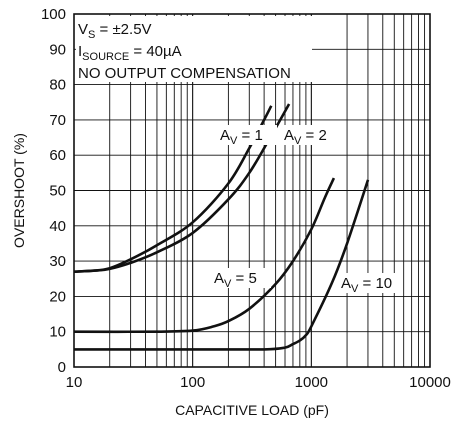 This screenshot has width=452, height=421. I want to click on y-axis-label: OVERSHOOT (%), so click(19, 190).